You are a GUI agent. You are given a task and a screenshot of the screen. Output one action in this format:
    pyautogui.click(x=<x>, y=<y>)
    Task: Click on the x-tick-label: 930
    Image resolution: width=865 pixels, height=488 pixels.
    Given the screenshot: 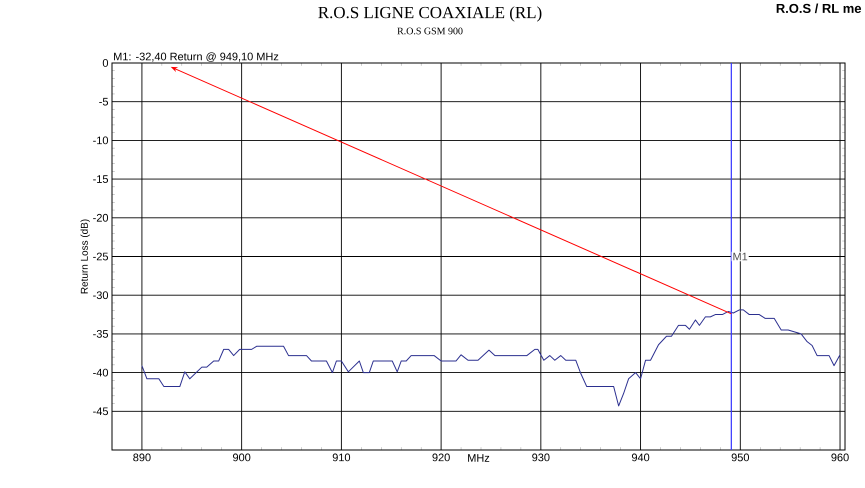 What is the action you would take?
    pyautogui.click(x=541, y=458)
    